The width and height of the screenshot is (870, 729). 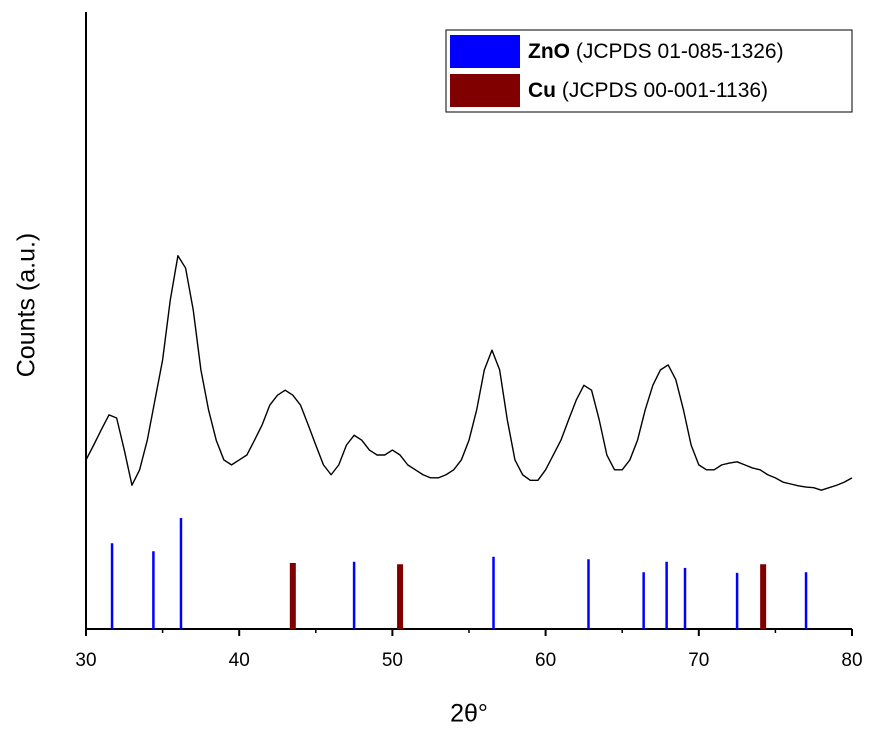 I want to click on x-tick-label: 80, so click(x=851, y=660).